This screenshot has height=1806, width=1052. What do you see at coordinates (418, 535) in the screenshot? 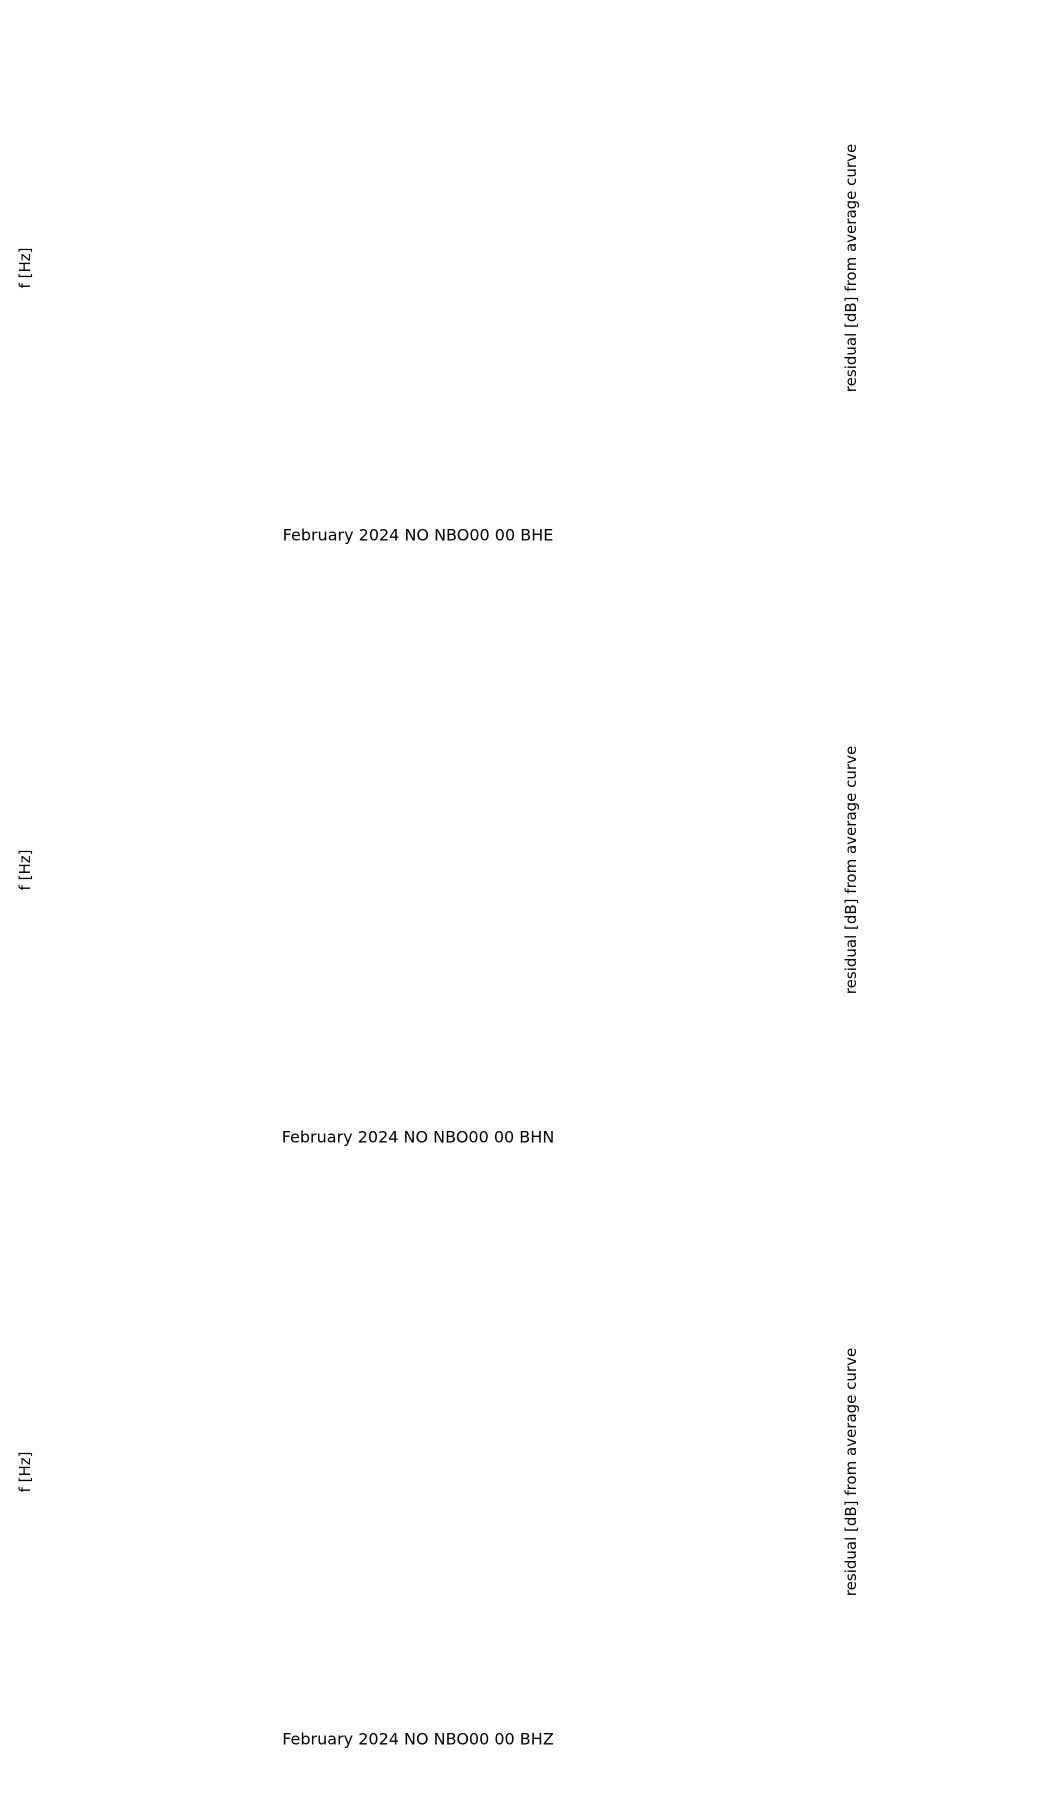
I see `axis-title: February 2024 NO NBO00 00 BHE` at bounding box center [418, 535].